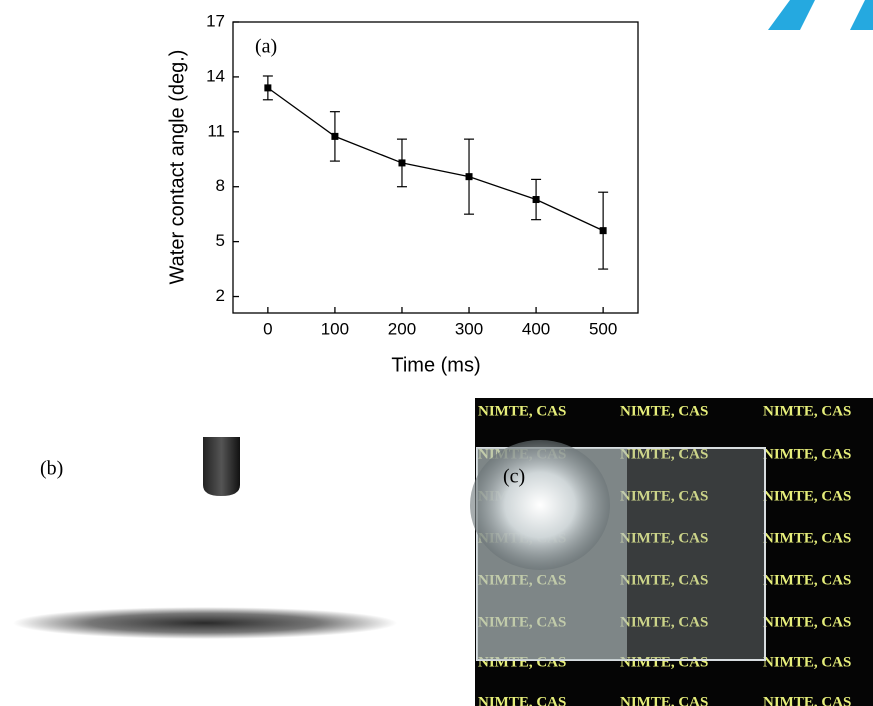  What do you see at coordinates (603, 328) in the screenshot?
I see `x-tick-label: 500` at bounding box center [603, 328].